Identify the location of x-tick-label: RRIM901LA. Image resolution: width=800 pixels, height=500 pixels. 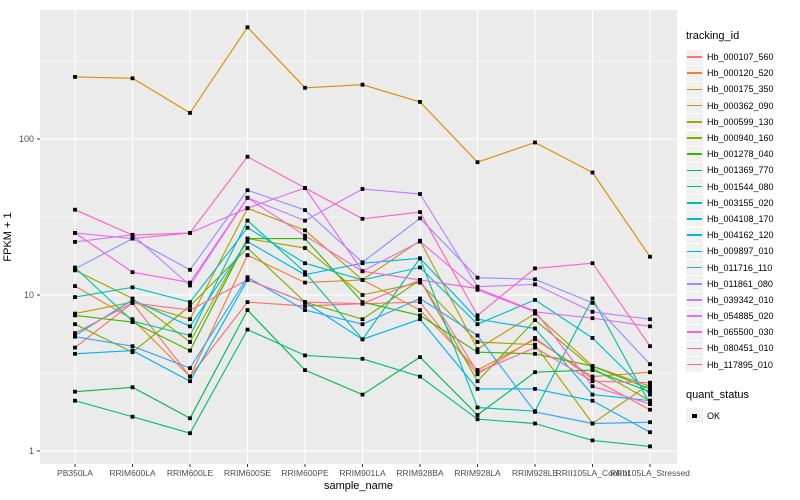
(362, 473).